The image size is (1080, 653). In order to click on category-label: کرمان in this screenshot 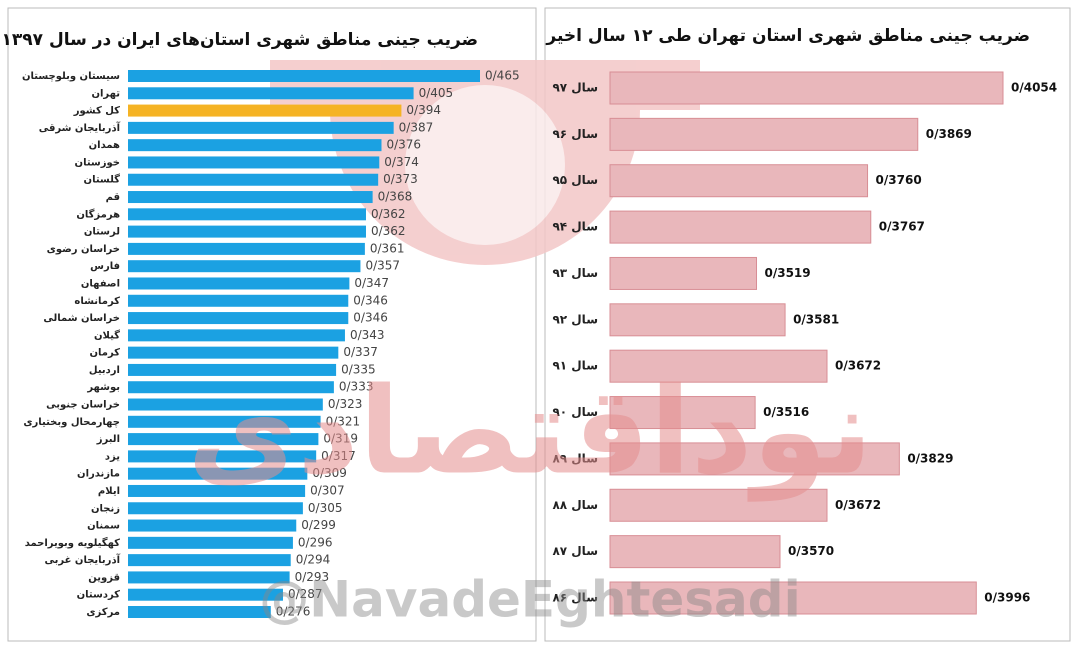, I will do `click(104, 353)`.